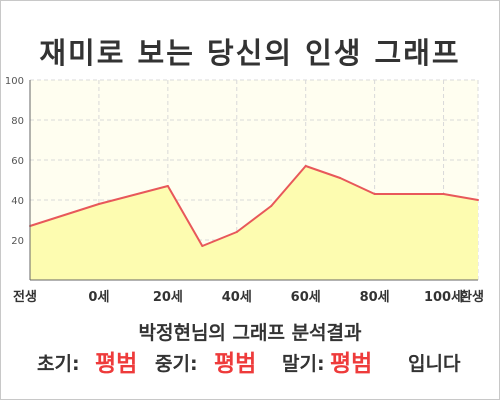 The width and height of the screenshot is (500, 400). What do you see at coordinates (98, 297) in the screenshot?
I see `x-tick-label: 0세` at bounding box center [98, 297].